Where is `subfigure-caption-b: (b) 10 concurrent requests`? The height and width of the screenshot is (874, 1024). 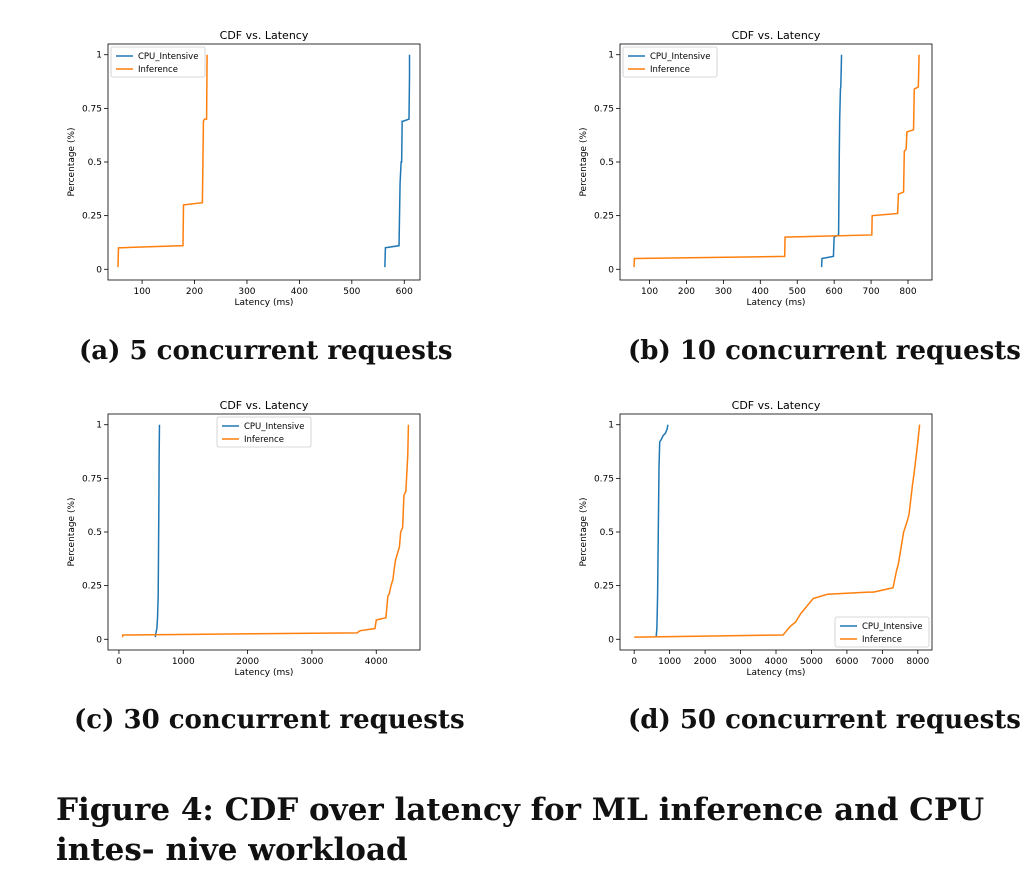
subfigure-caption-b: (b) 10 concurrent requests is located at coordinates (824, 351).